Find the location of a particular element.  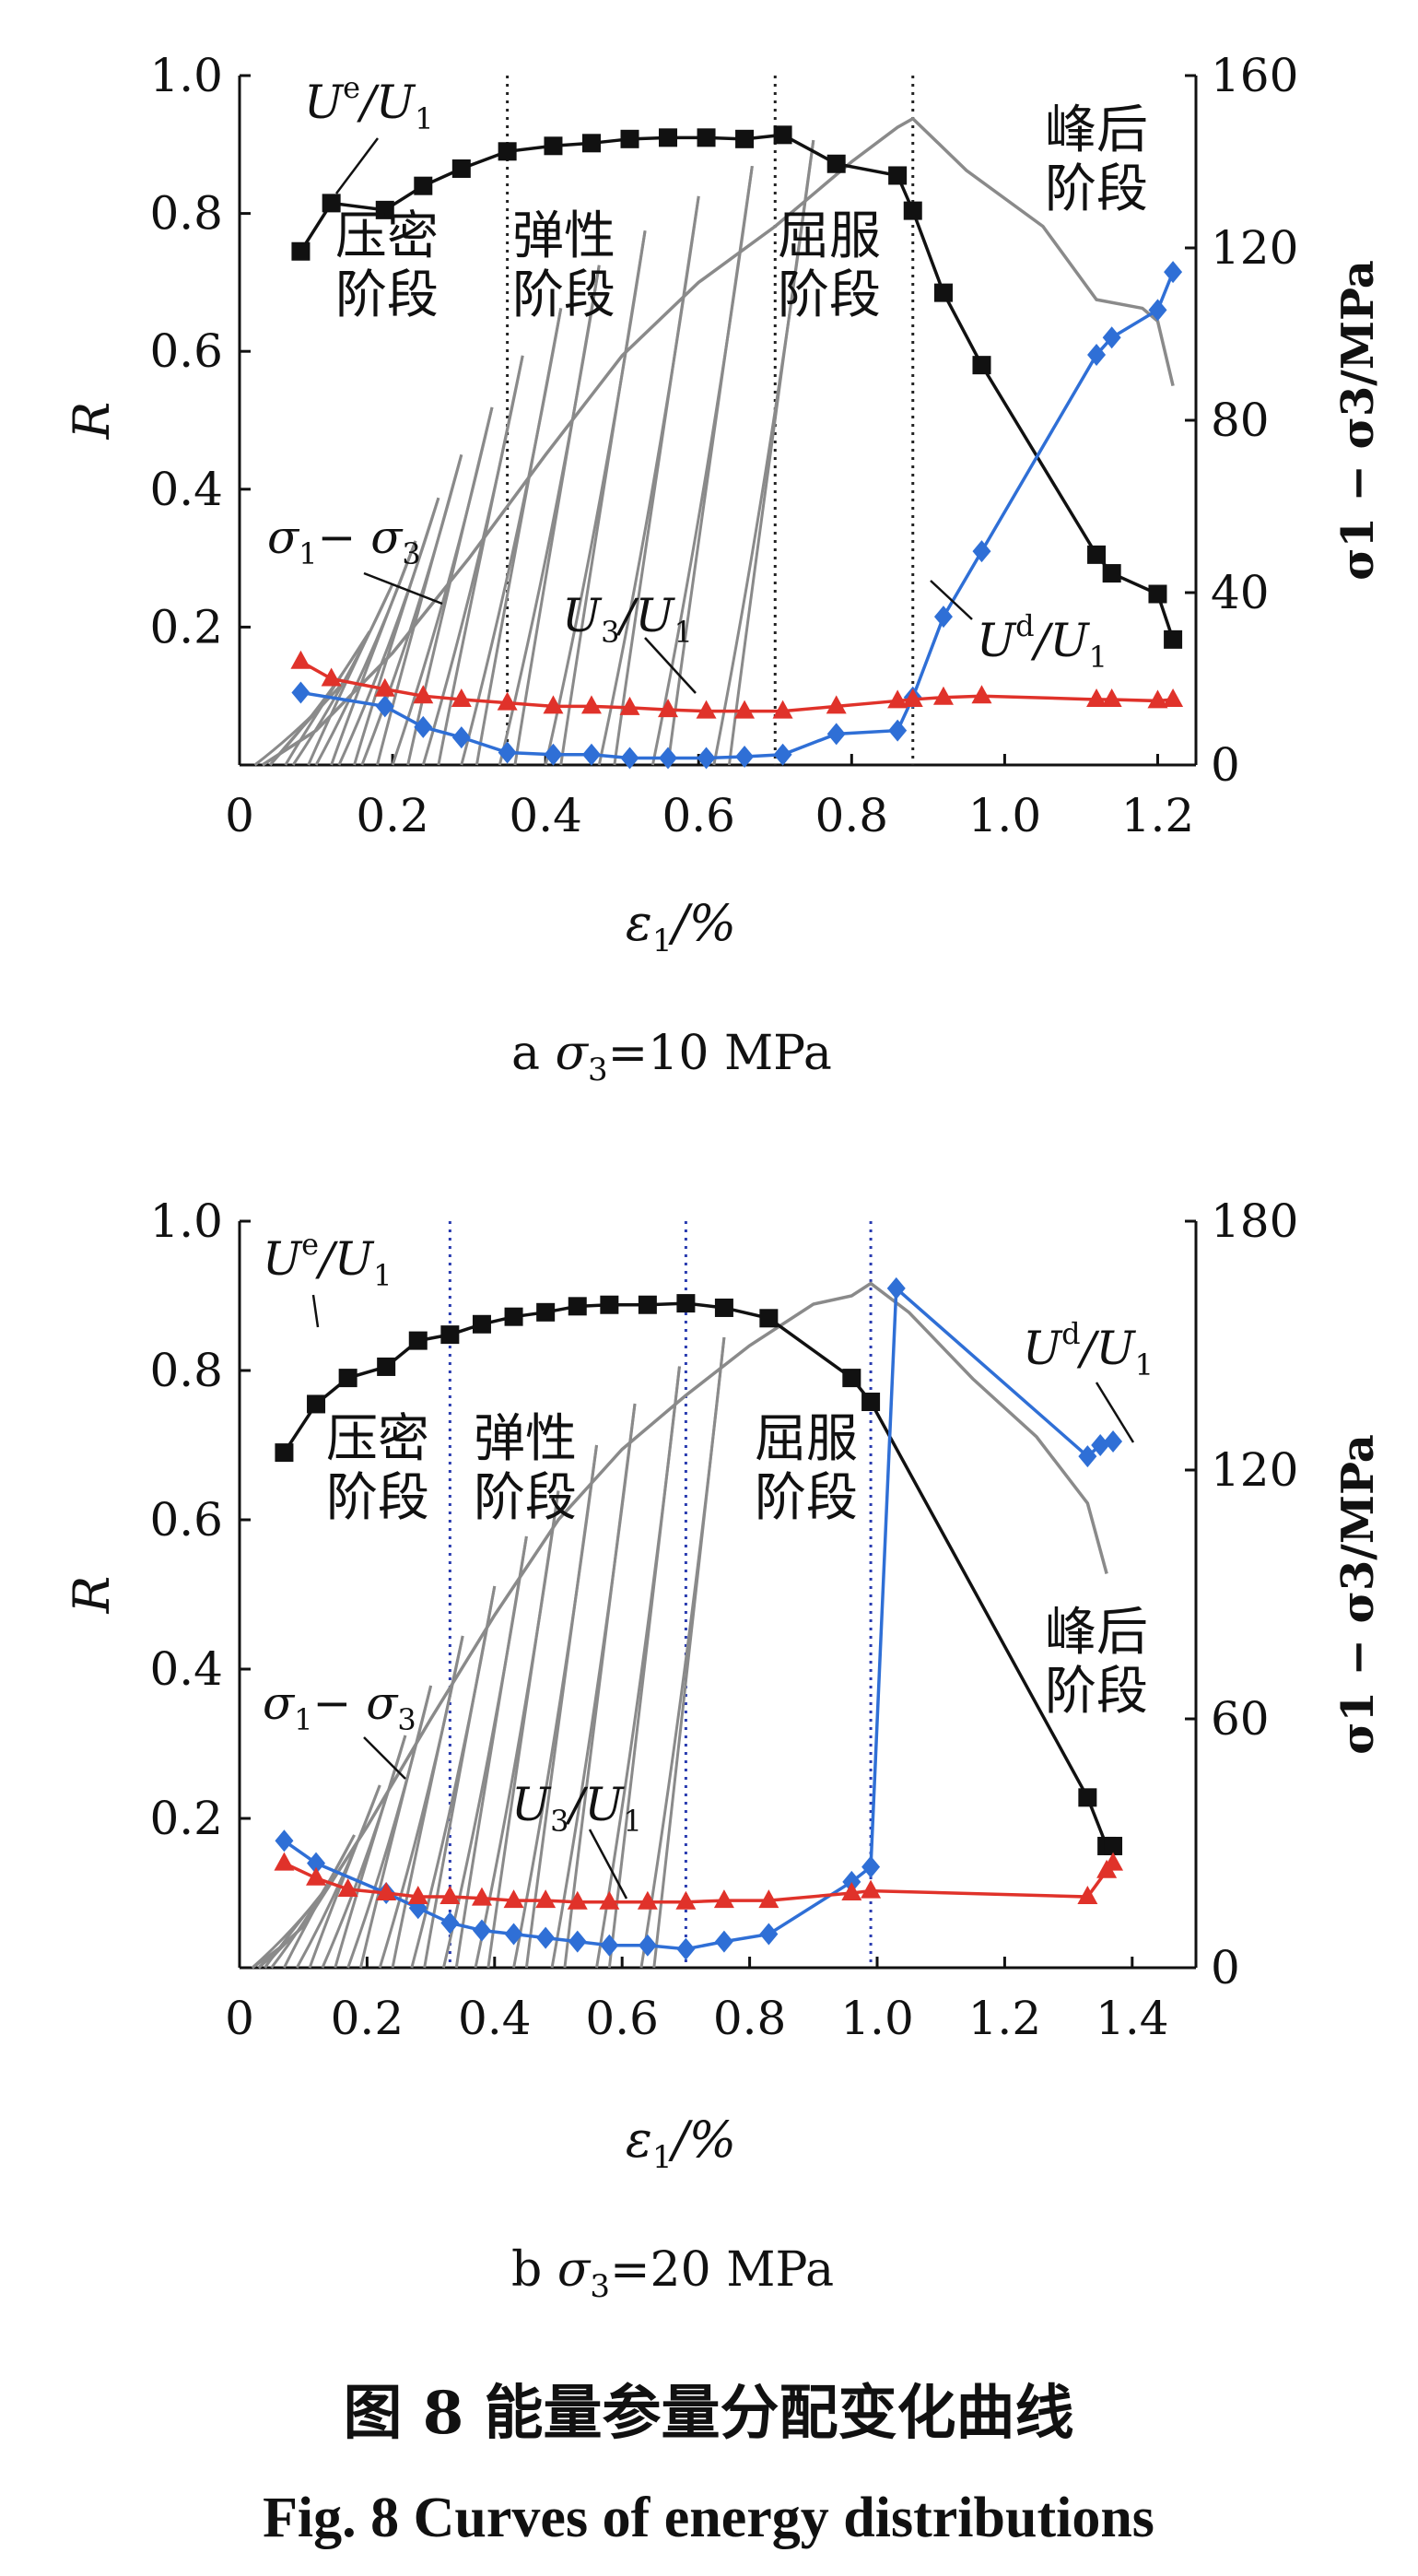

y-tick-label: 0.8 is located at coordinates (186, 214).